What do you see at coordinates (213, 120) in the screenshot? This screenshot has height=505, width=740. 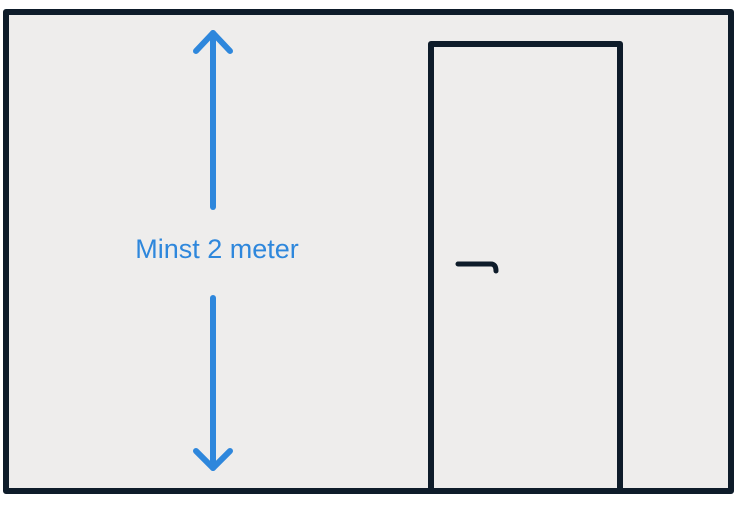 I see `dimension-arrow-up` at bounding box center [213, 120].